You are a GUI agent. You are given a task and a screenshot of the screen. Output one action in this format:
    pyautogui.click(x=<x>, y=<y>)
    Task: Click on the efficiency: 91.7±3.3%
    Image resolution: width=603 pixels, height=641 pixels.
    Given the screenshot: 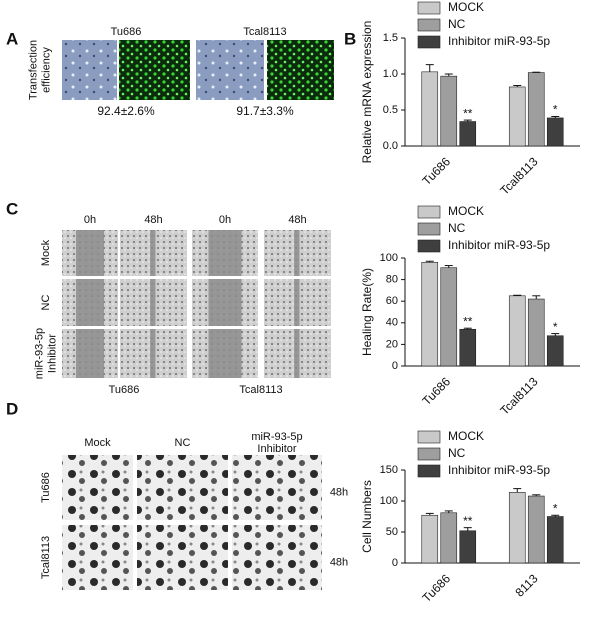 What is the action you would take?
    pyautogui.click(x=265, y=111)
    